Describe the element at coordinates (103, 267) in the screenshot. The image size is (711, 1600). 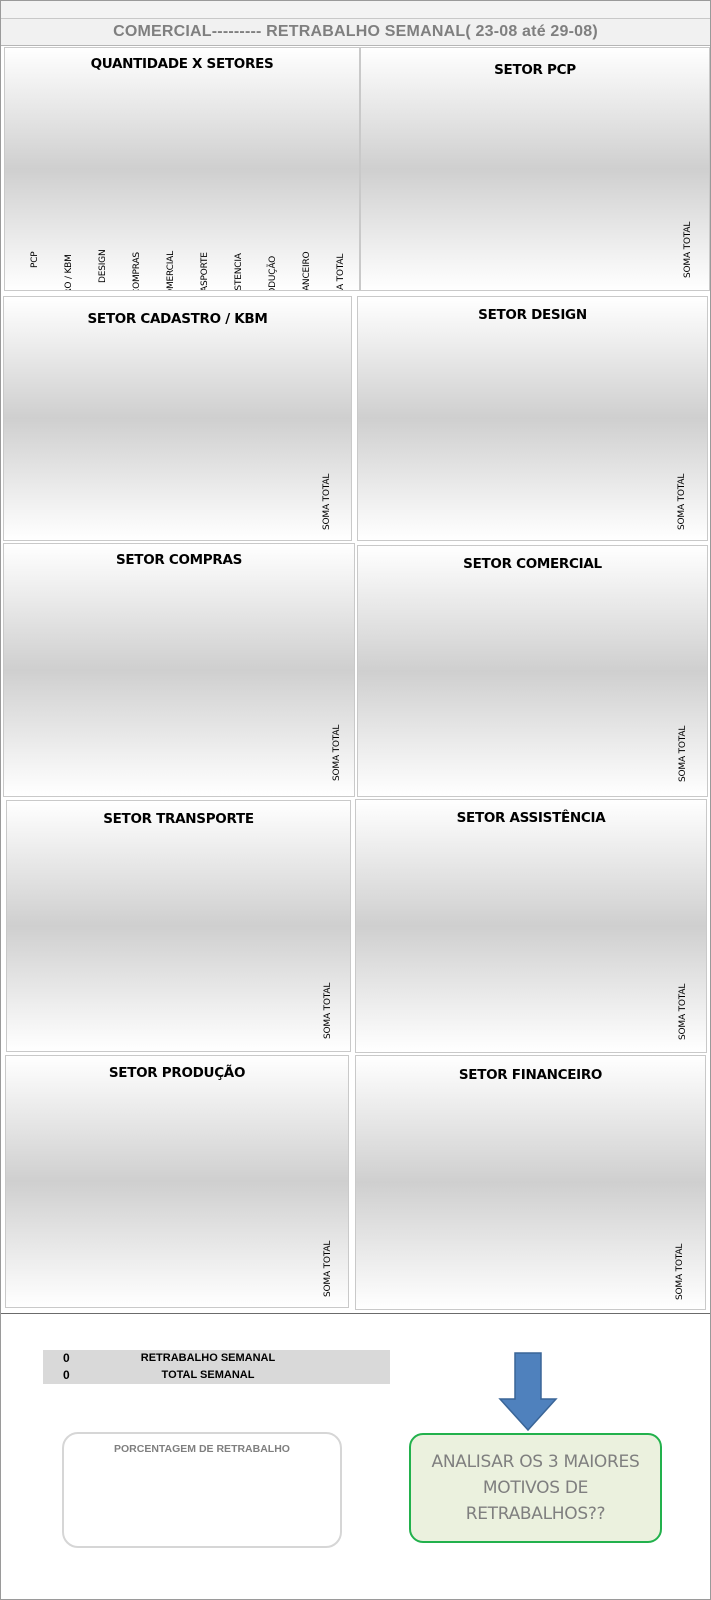
I see `x-tick-label: DESIGN` at that location.